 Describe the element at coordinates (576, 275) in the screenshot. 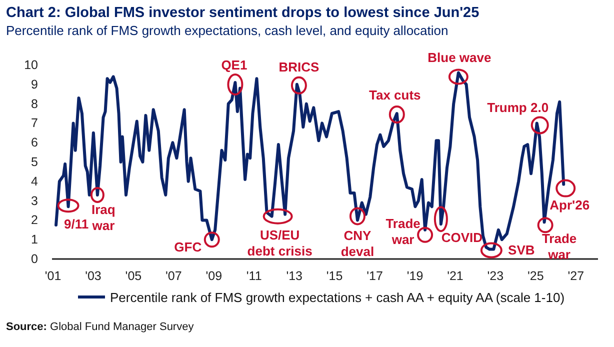

I see `x-tick-label: '27` at that location.